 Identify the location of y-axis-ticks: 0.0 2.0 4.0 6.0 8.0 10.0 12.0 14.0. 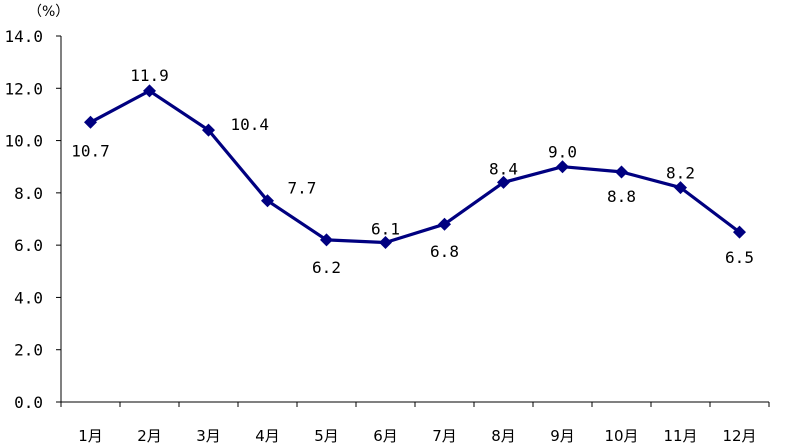
(32, 219).